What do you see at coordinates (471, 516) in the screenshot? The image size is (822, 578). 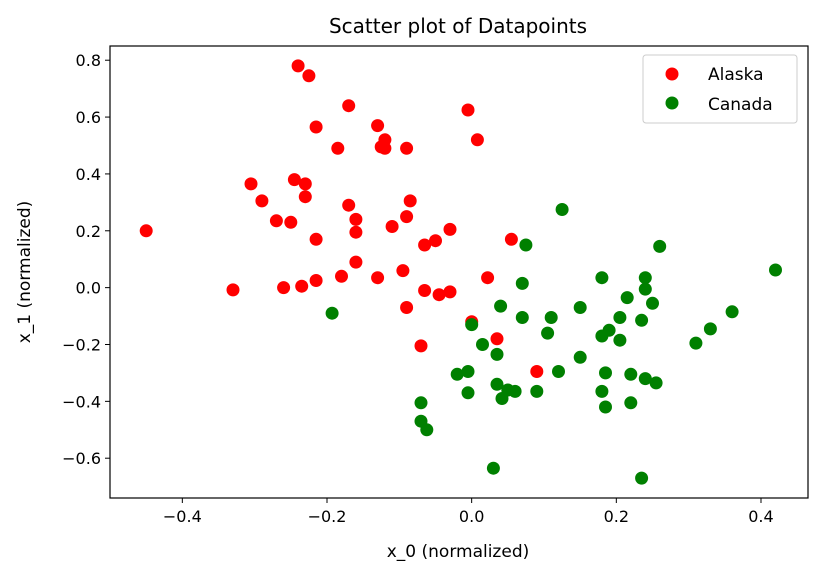 I see `x-tick-label: 0.0` at bounding box center [471, 516].